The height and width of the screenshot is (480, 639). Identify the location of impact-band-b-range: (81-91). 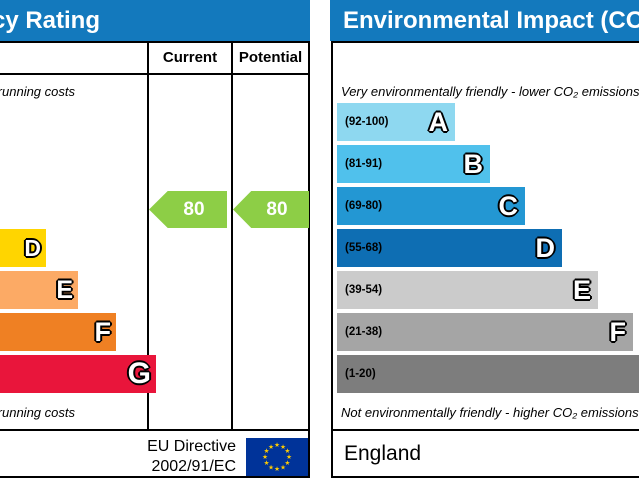
(364, 164).